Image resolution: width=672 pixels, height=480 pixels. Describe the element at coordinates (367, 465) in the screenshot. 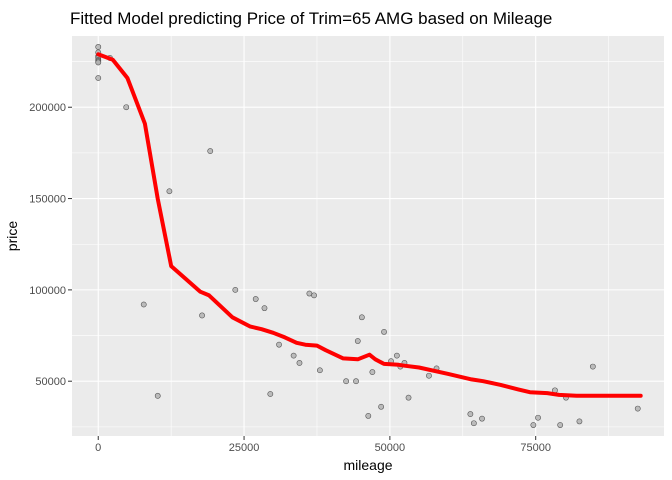

I see `x-axis-title: mileage` at that location.